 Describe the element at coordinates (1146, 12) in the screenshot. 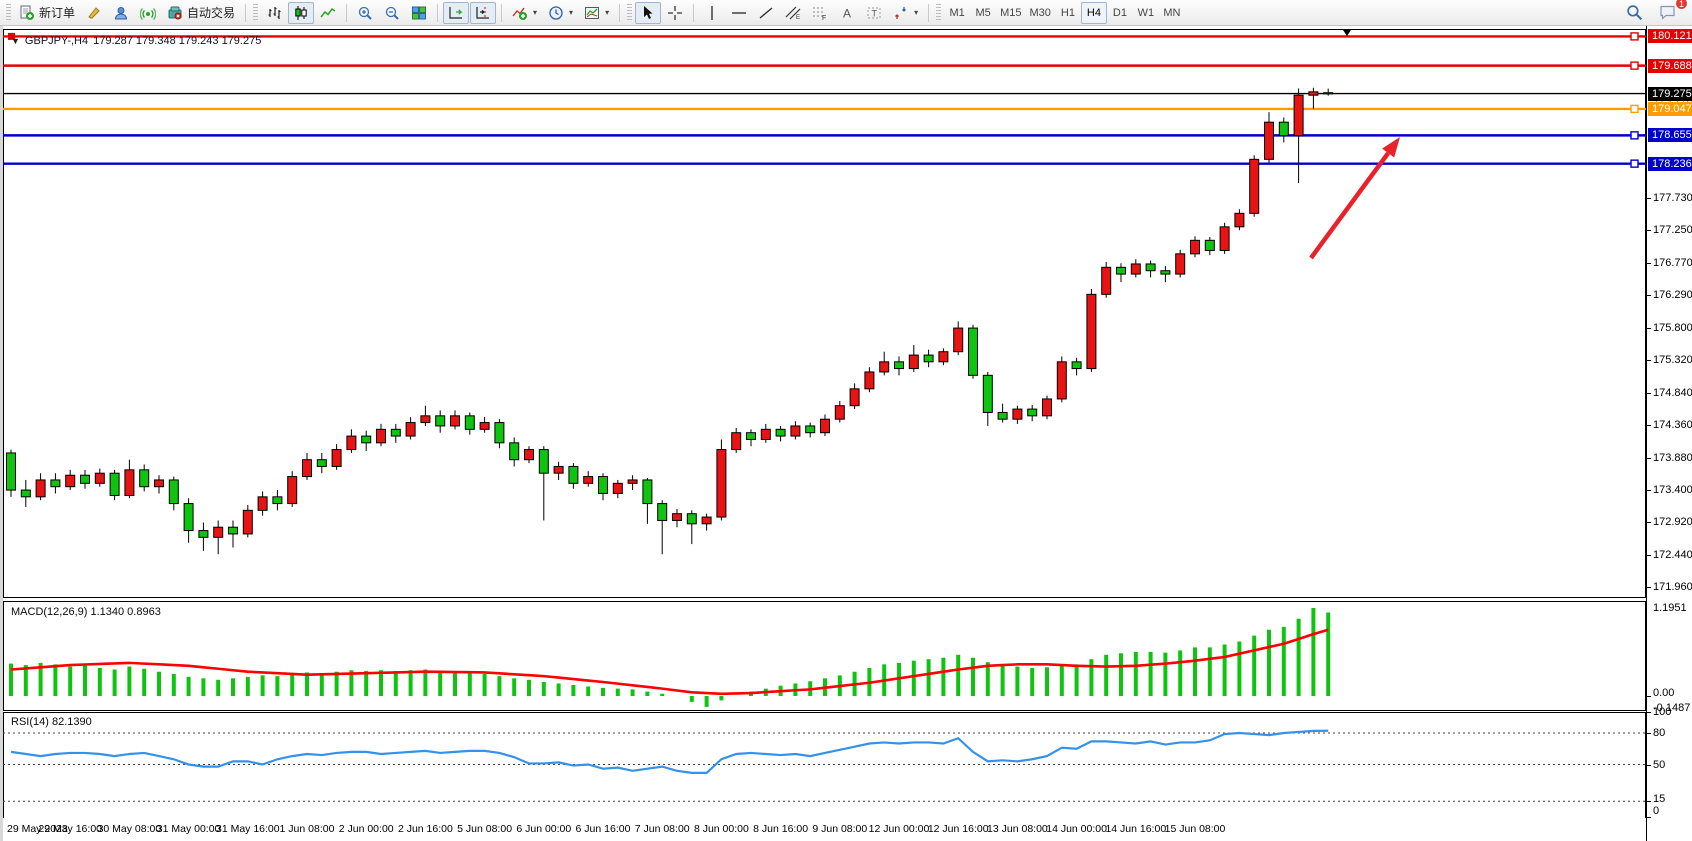

I see `timeframe-button-w1: W1` at that location.